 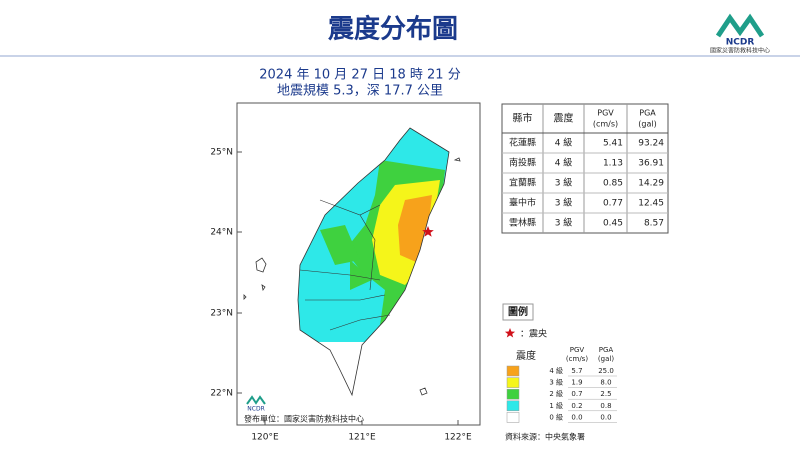 I want to click on lon-label: 120°E, so click(x=265, y=438).